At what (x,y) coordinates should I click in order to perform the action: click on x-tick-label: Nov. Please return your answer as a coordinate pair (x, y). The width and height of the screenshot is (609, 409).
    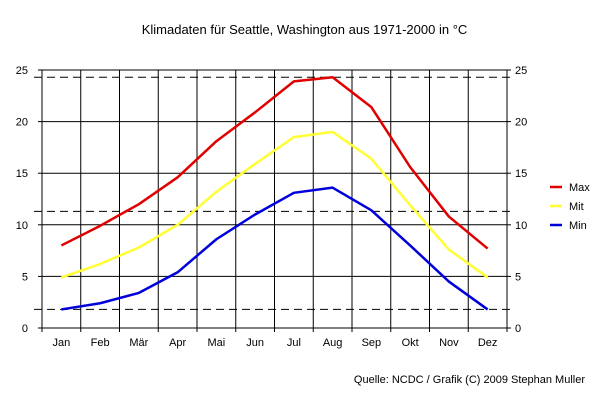
    Looking at the image, I should click on (449, 343).